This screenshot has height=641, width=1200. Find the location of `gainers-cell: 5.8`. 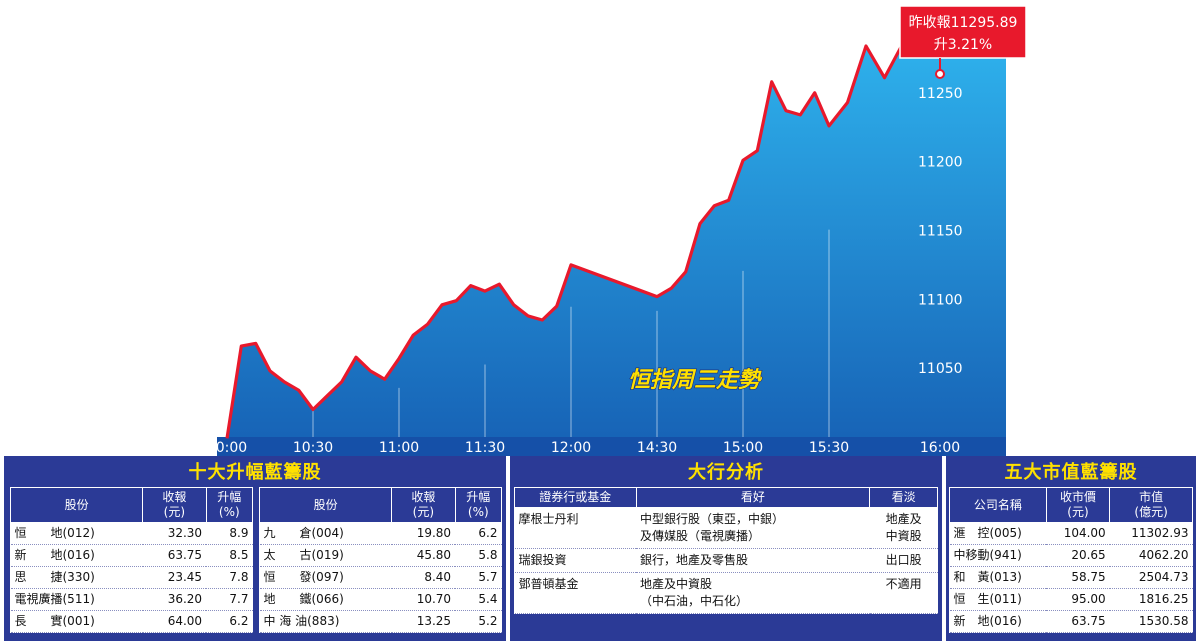

gainers-cell: 5.8 is located at coordinates (478, 555).